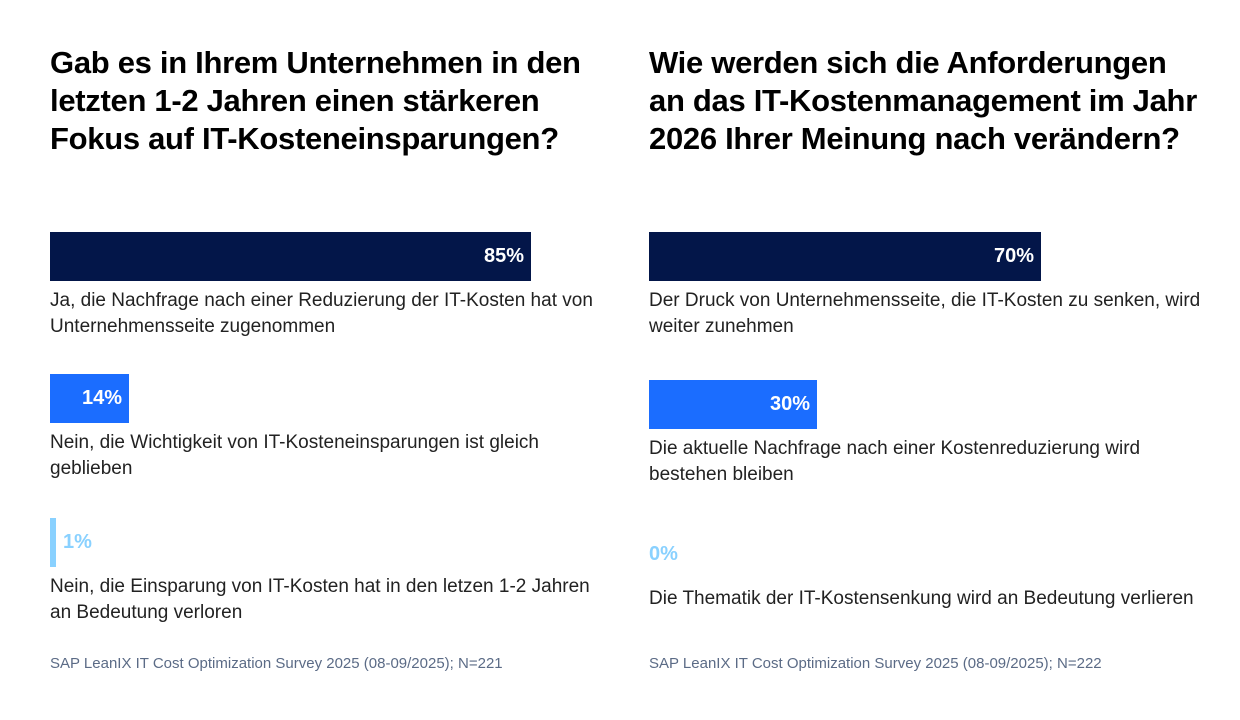 Image resolution: width=1240 pixels, height=720 pixels. Describe the element at coordinates (101, 398) in the screenshot. I see `value-label: 14%` at that location.